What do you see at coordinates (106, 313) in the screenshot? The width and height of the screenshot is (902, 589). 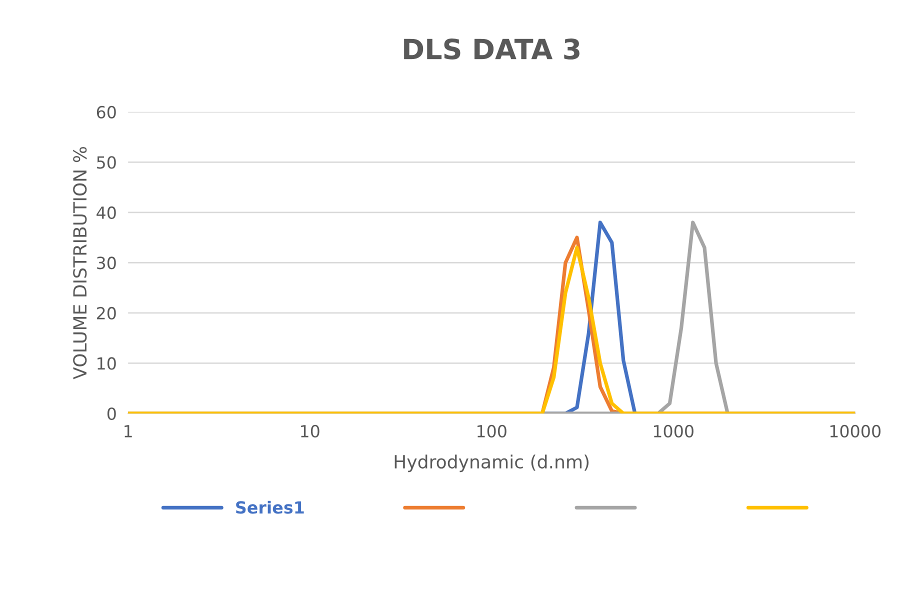 I see `y-tick-label: 20` at bounding box center [106, 313].